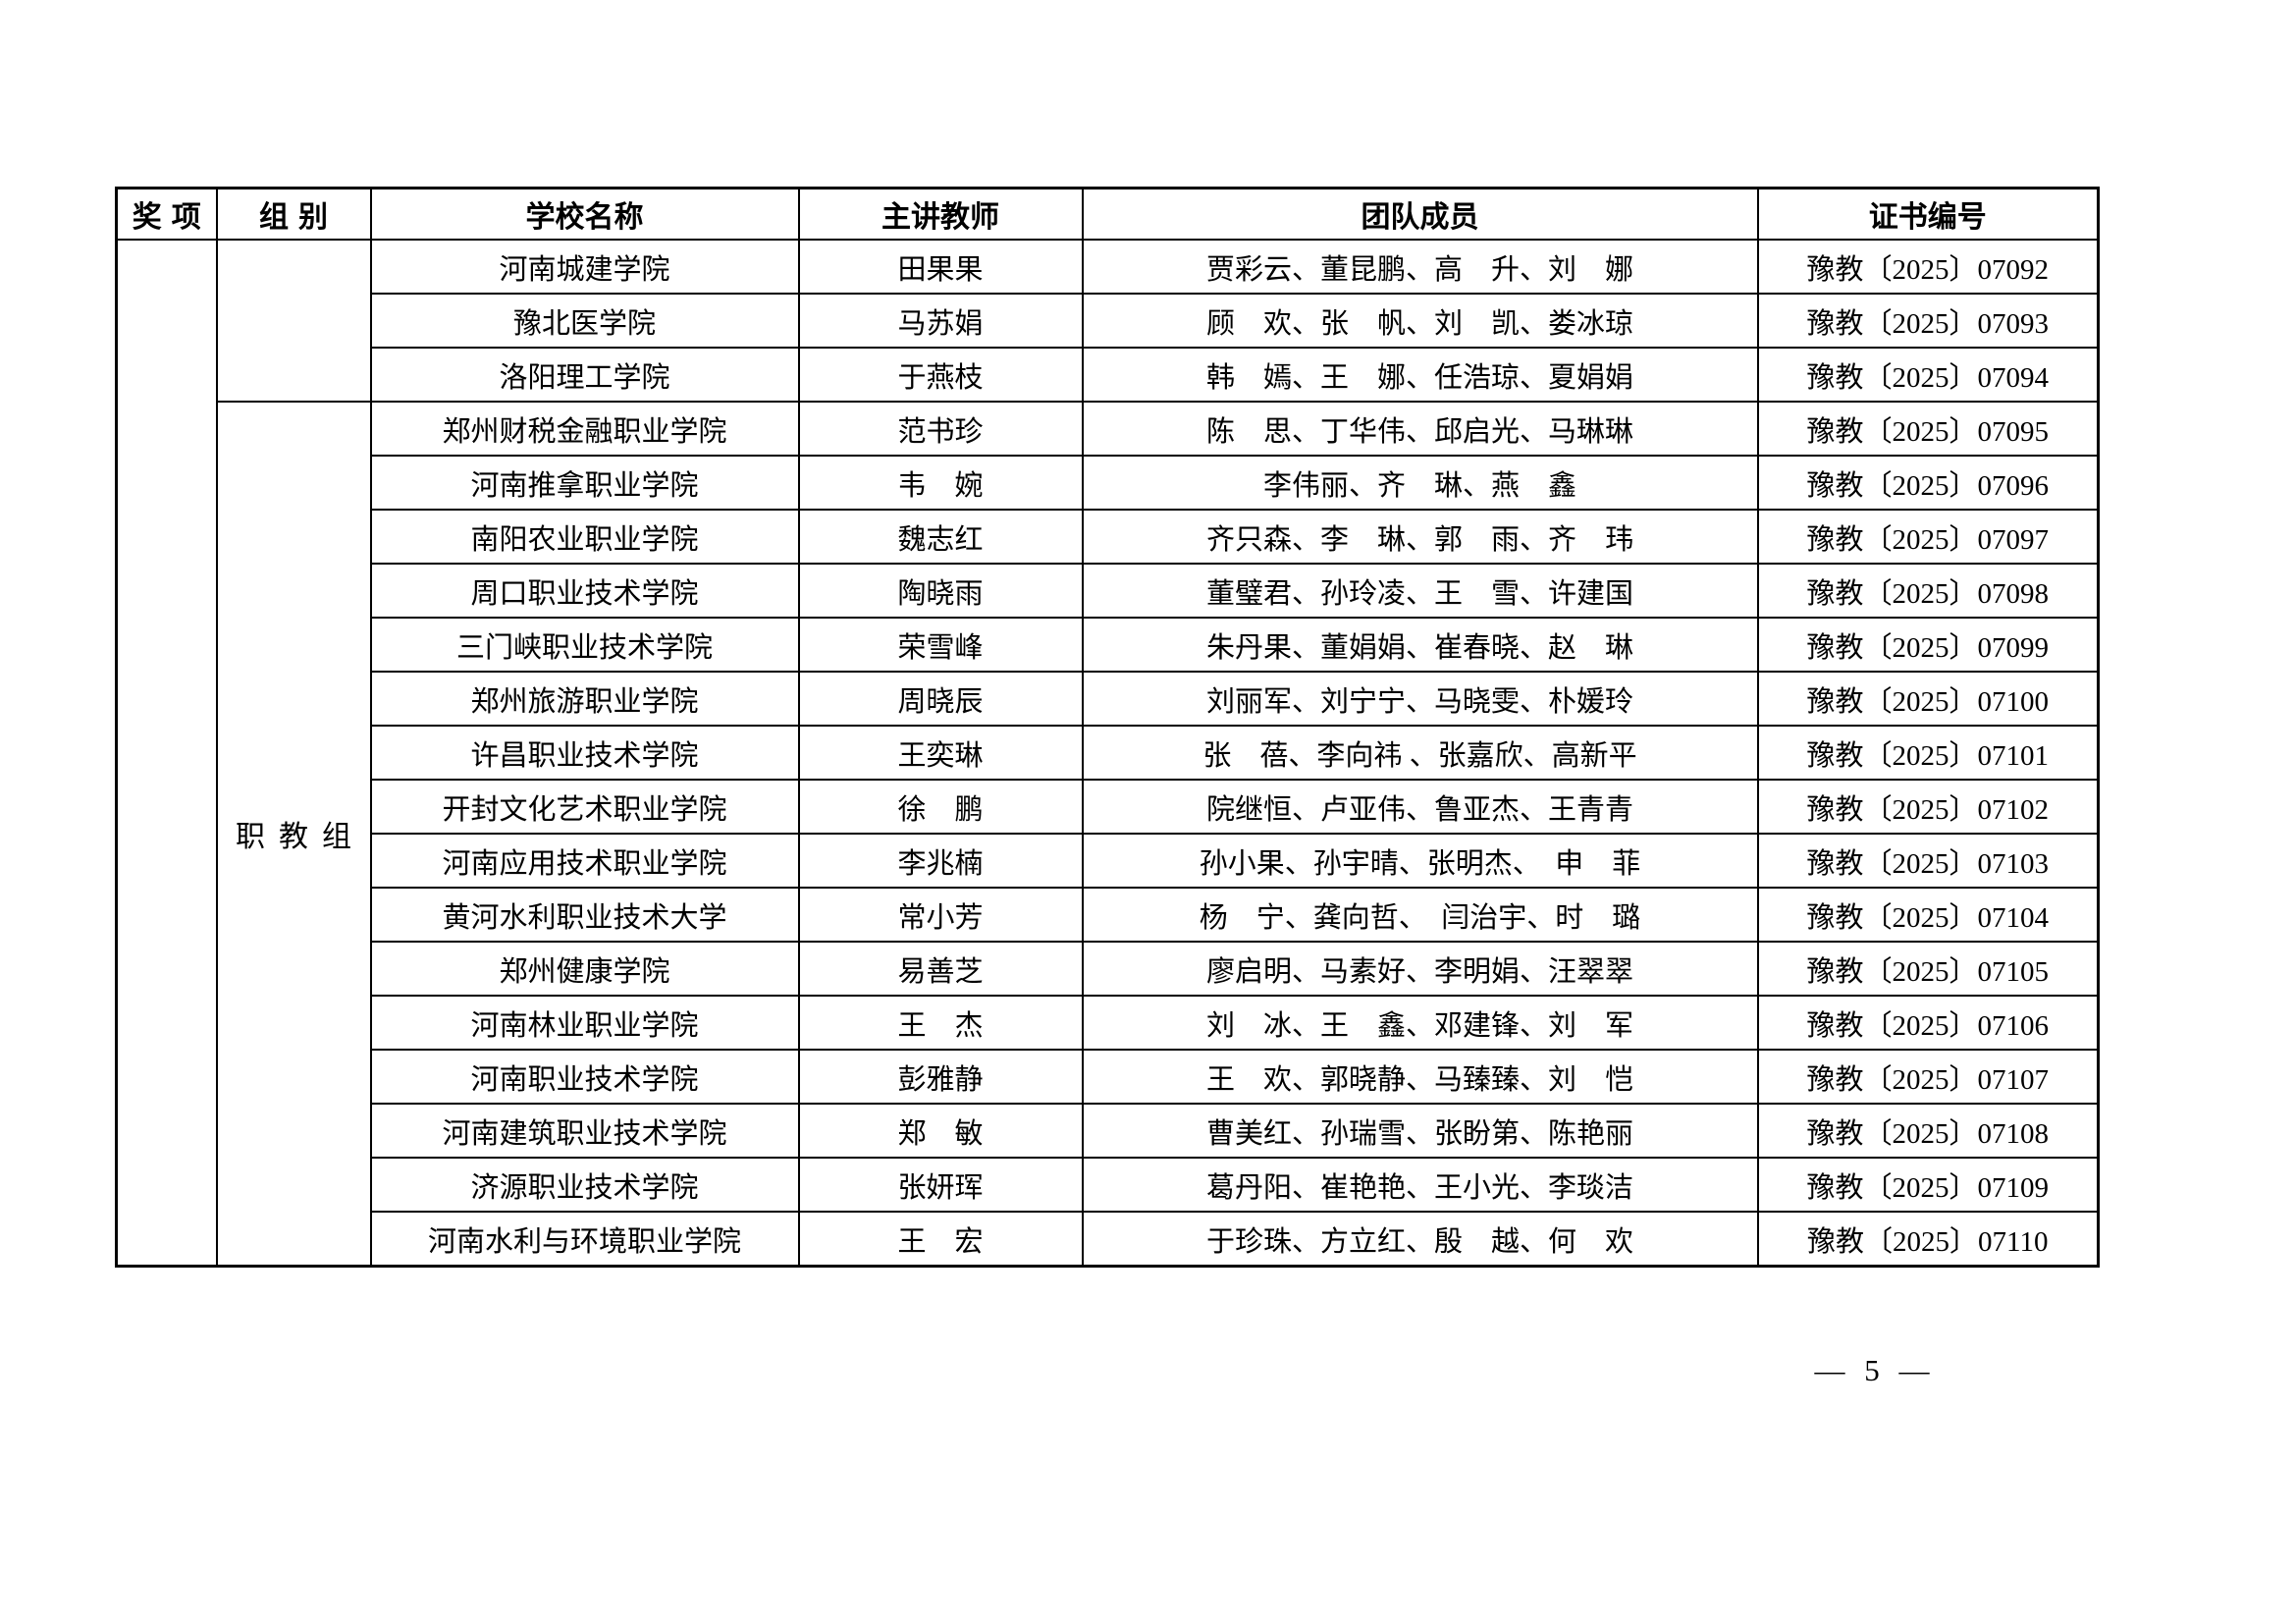  I want to click on cert-cell: 豫教〔2025〕07110, so click(1928, 1239).